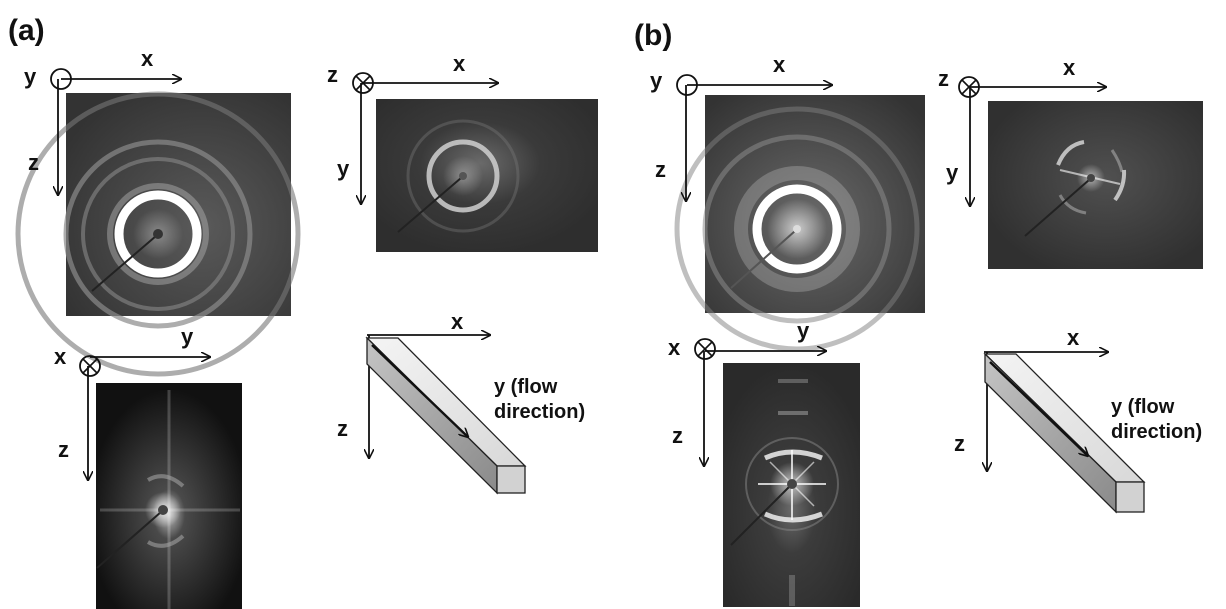 The height and width of the screenshot is (609, 1226). I want to click on panel-a-view-2: z x y, so click(462, 151).